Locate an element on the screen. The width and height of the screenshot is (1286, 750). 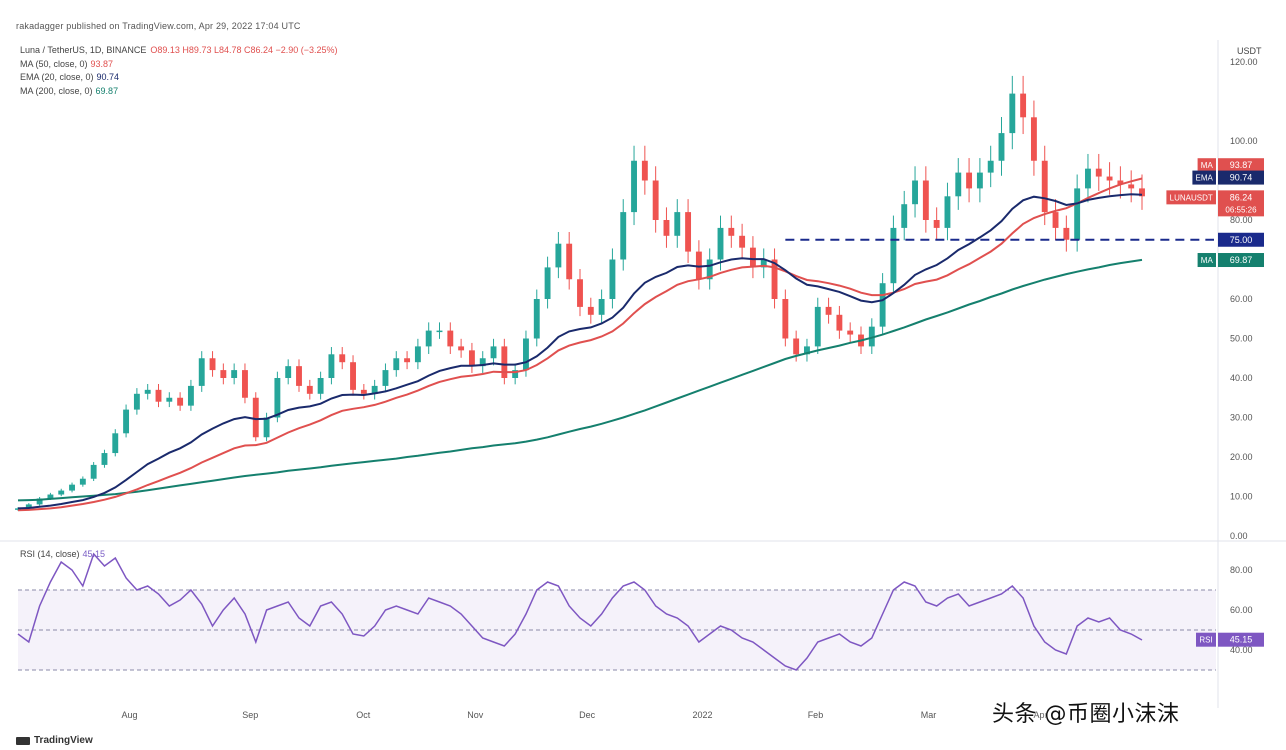
tradingview-label: TradingView is located at coordinates (63, 740).